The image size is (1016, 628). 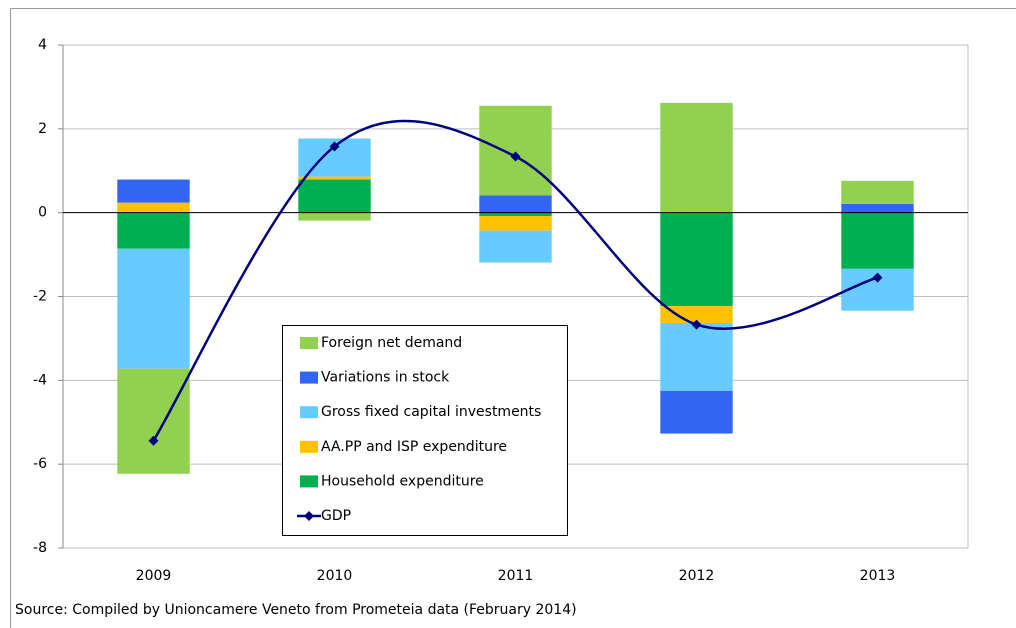 What do you see at coordinates (42, 45) in the screenshot?
I see `y-tick-label: 4` at bounding box center [42, 45].